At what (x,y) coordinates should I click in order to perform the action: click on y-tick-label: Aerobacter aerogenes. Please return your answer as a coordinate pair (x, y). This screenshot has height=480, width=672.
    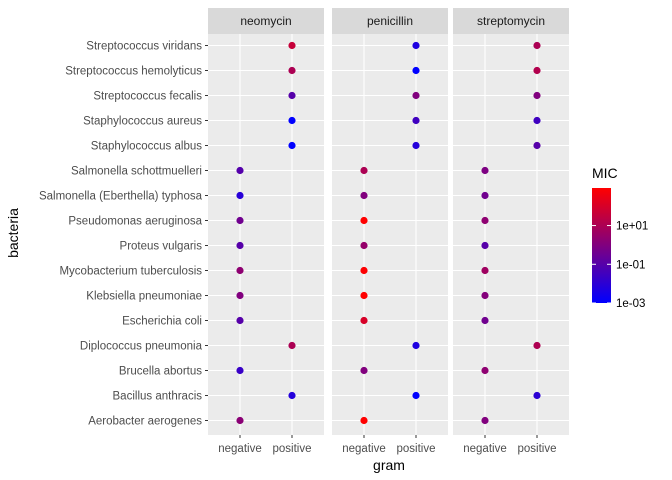
    Looking at the image, I should click on (145, 422).